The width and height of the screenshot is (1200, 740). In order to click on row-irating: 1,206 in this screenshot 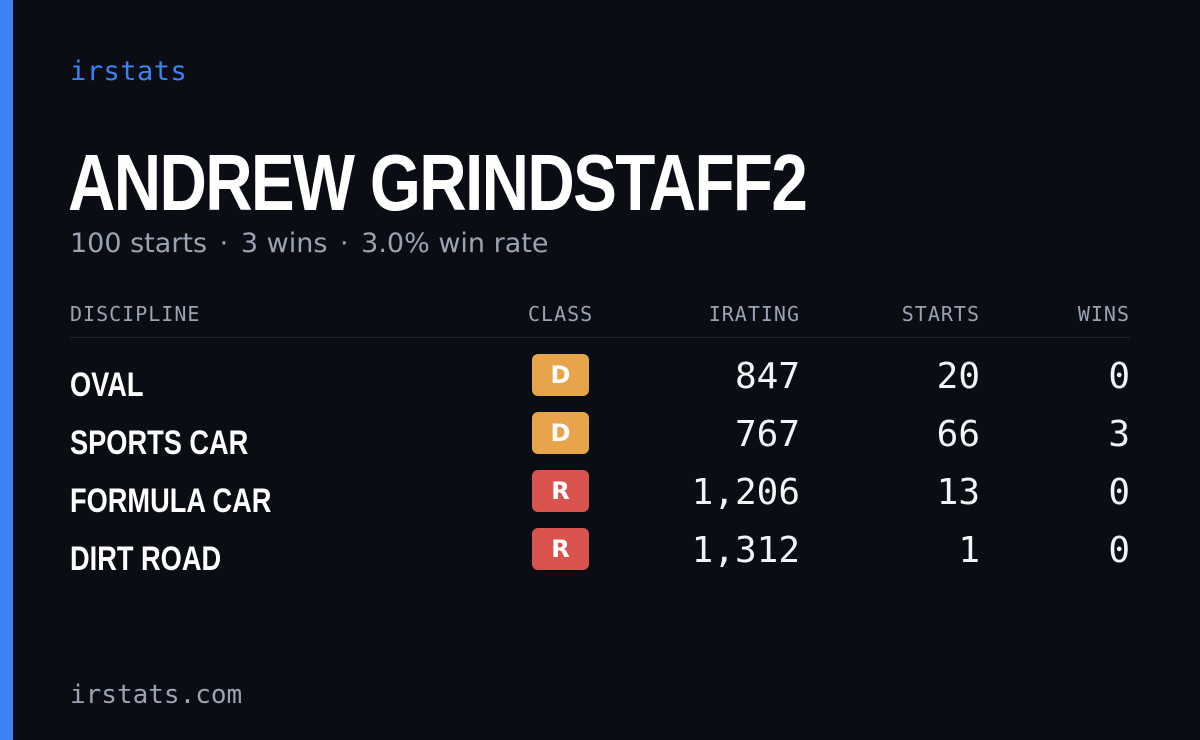, I will do `click(745, 492)`.